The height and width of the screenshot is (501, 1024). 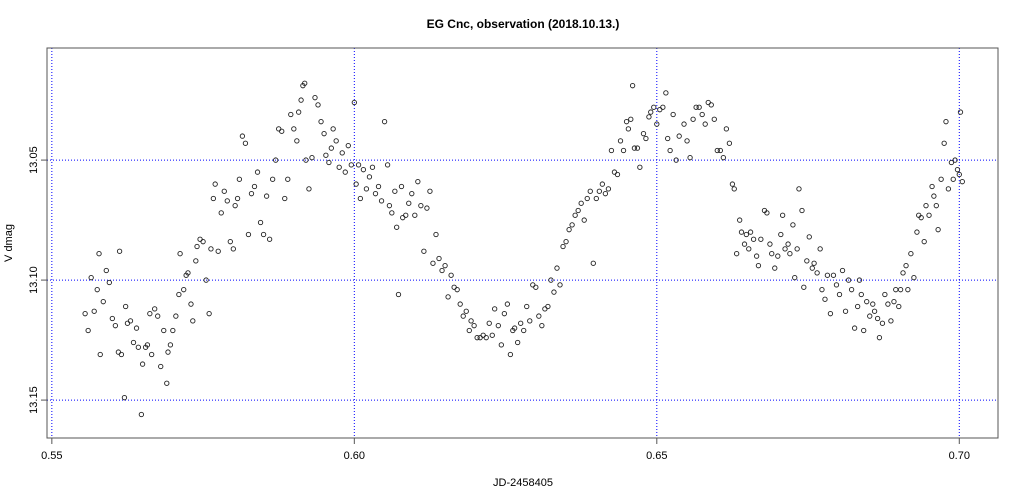 I want to click on y-tick-label: 13.05, so click(x=34, y=160).